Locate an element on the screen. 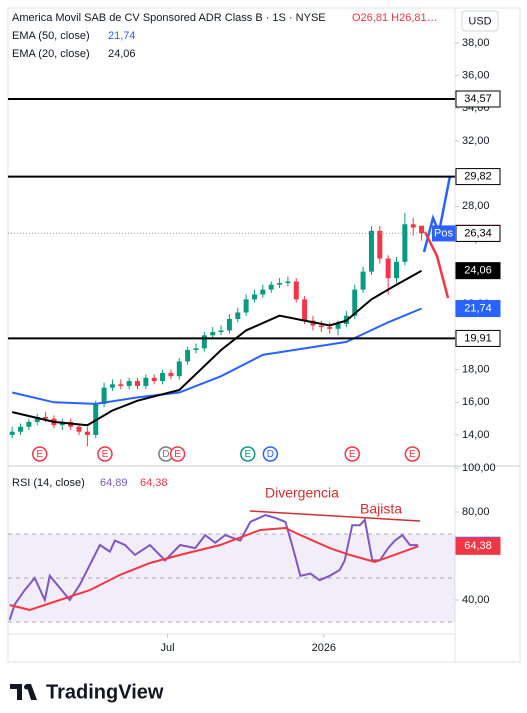 This screenshot has width=527, height=713. rsi-title: RSI (14, close) is located at coordinates (48, 483).